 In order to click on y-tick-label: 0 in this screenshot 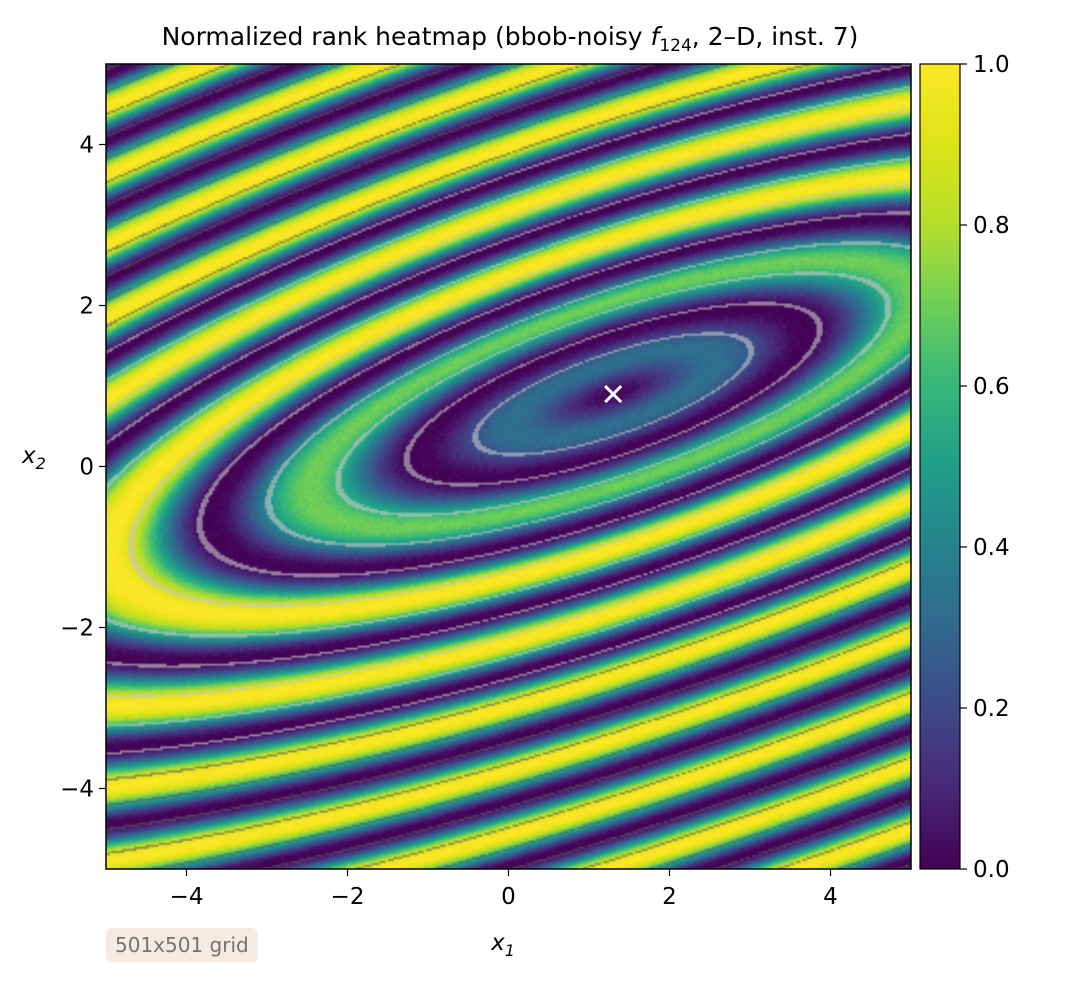, I will do `click(86, 468)`.